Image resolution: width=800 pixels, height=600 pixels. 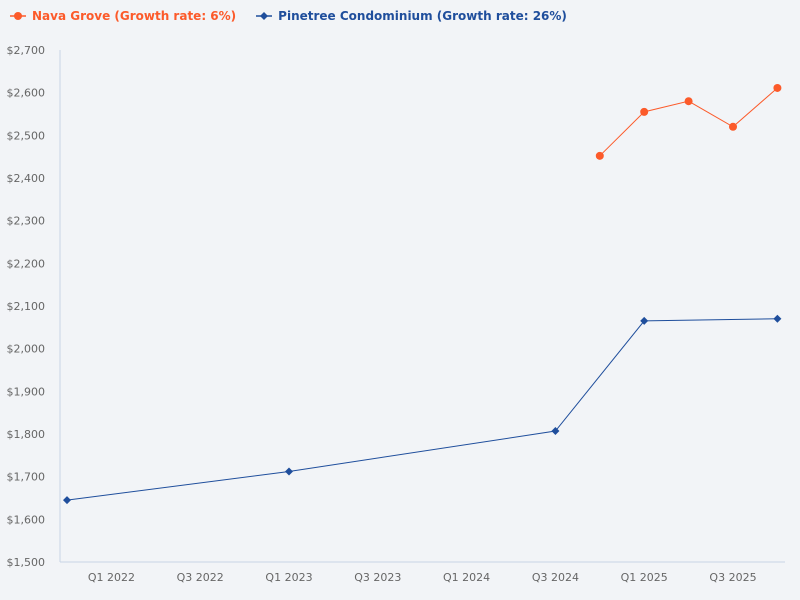 I want to click on x-tick-label: Q3 2023, so click(x=377, y=577).